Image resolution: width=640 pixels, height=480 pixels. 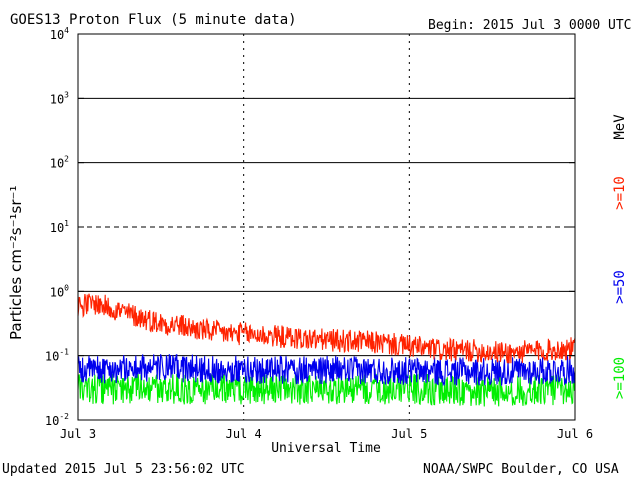 What do you see at coordinates (620, 256) in the screenshot?
I see `legend: >=10 >=50 >=100 MeV` at bounding box center [620, 256].